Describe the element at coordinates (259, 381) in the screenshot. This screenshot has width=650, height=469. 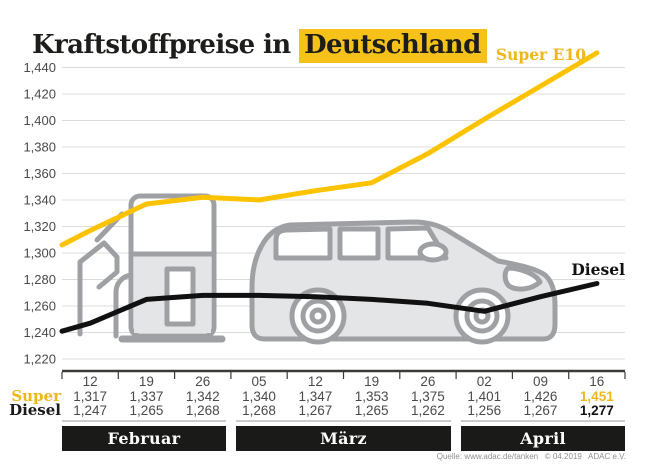
I see `date-cell: 05` at that location.